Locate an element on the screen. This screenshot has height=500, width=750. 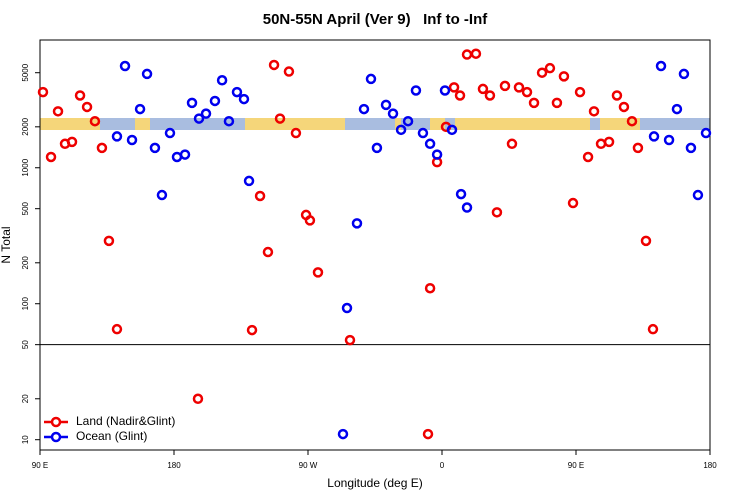
x-axis-label: Longitude (deg E) is located at coordinates (374, 483).